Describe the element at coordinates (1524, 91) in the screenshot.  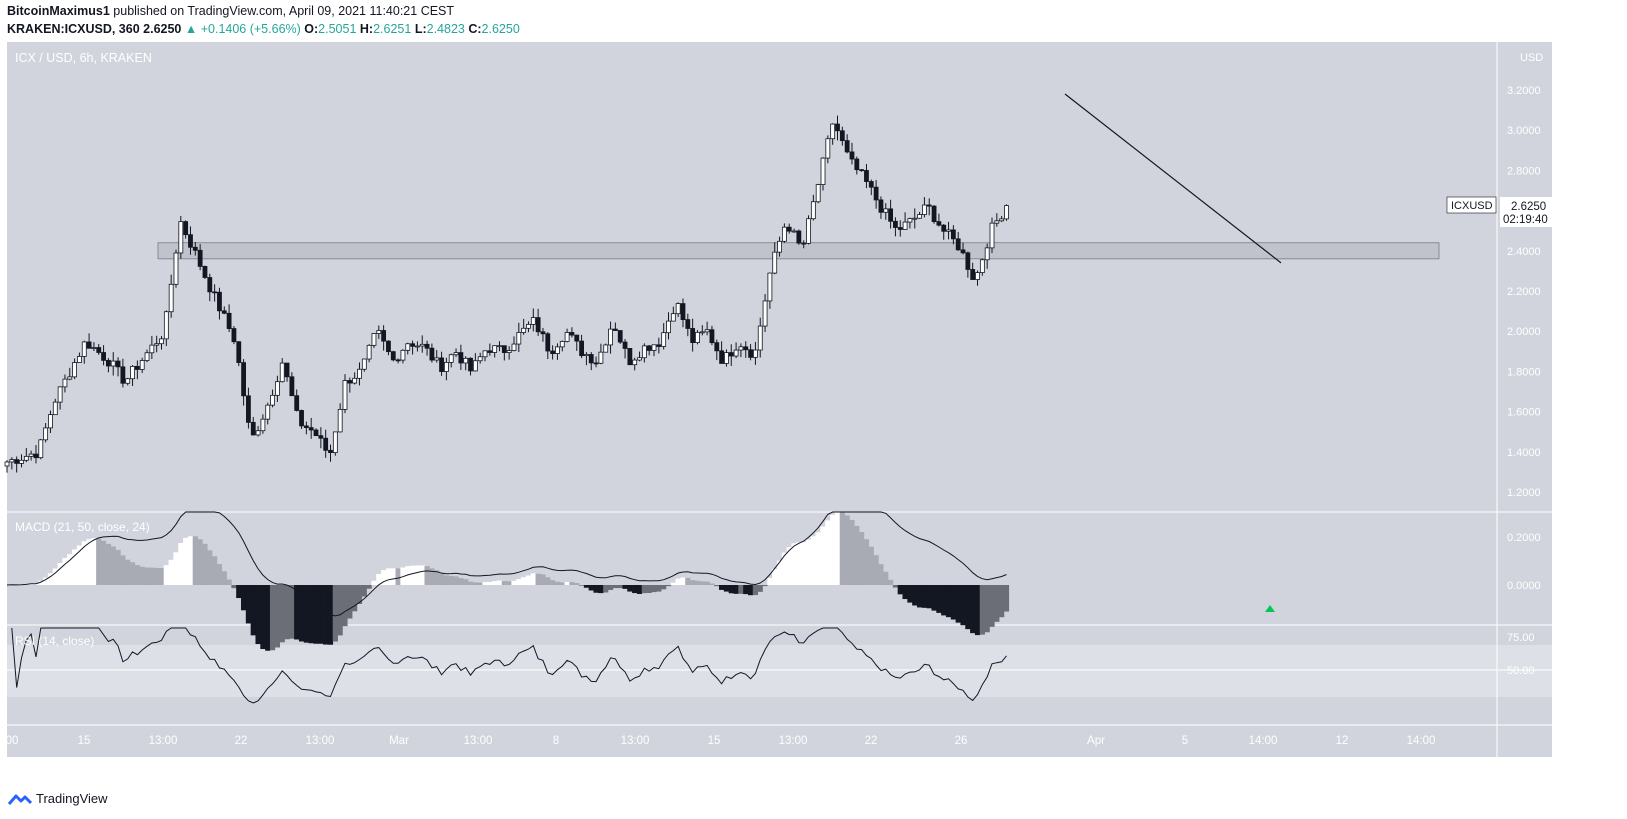
I see `price-tick-label: 3.2000` at that location.